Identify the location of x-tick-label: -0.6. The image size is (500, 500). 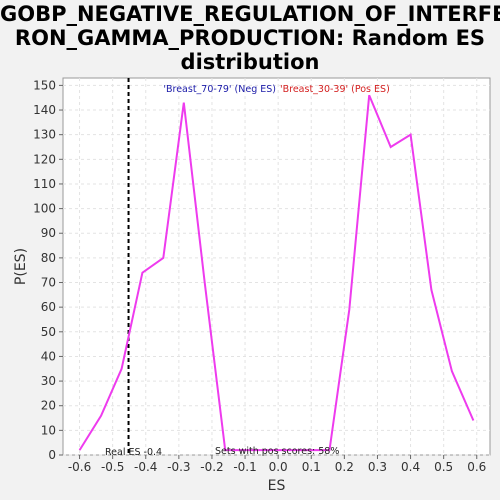
(79, 467).